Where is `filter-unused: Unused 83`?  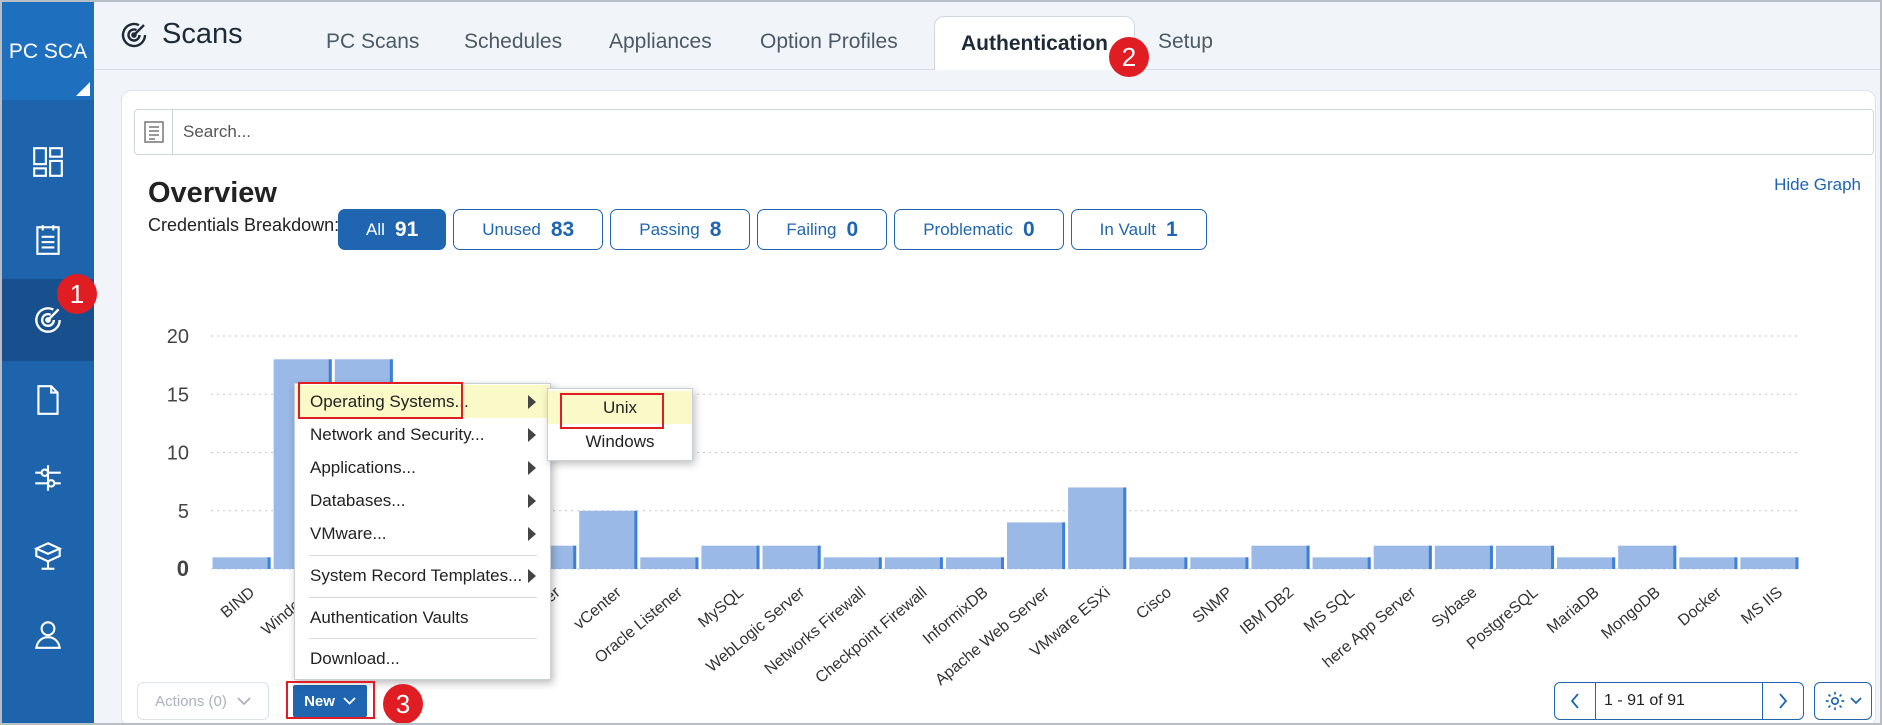
filter-unused: Unused 83 is located at coordinates (528, 229).